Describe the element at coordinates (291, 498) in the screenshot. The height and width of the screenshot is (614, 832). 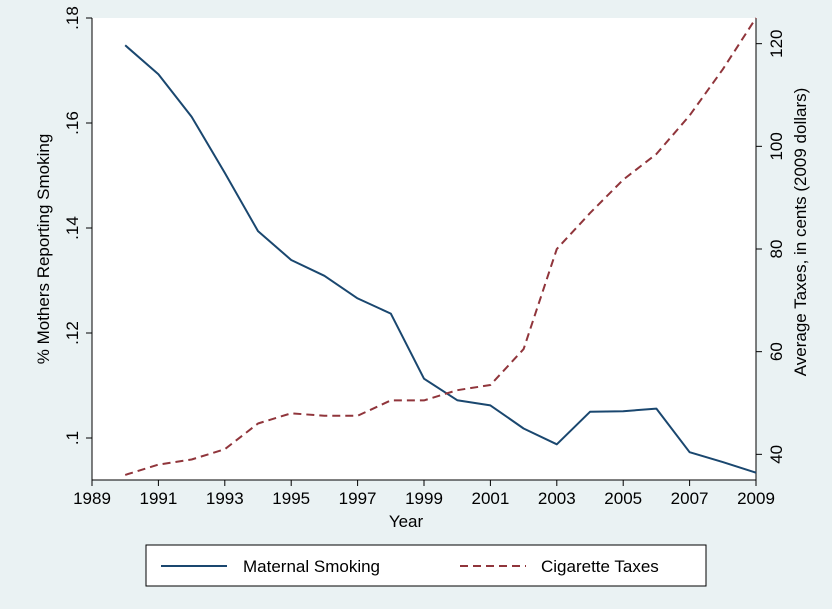
I see `x-tick-label: 1995` at that location.